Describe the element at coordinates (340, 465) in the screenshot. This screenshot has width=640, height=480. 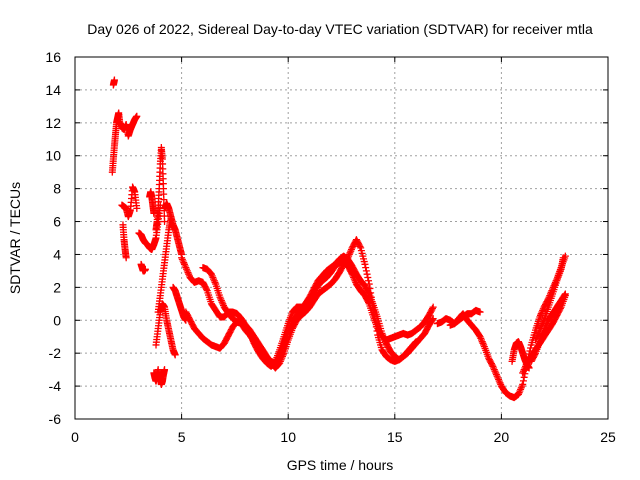
I see `x-axis-label: GPS time / hours` at that location.